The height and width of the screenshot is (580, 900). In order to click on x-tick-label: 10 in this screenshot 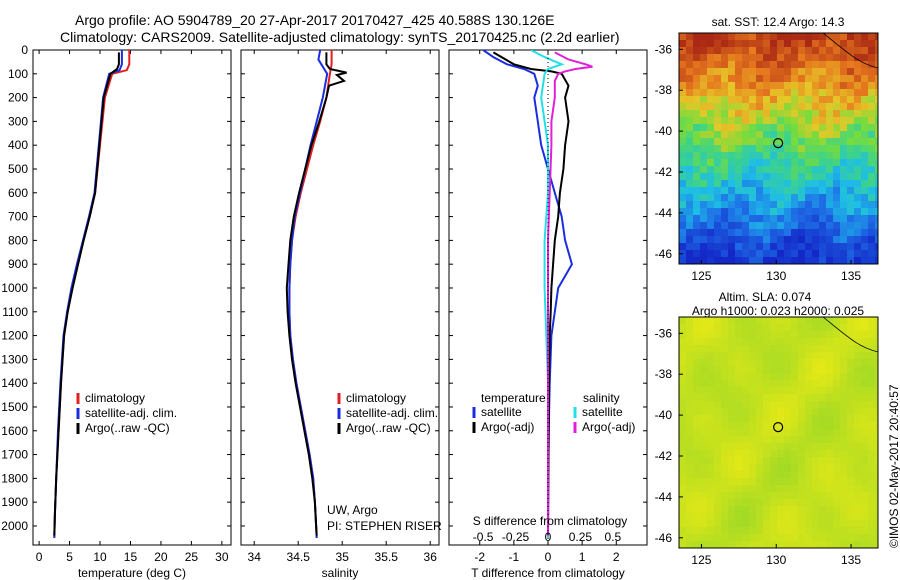, I will do `click(100, 557)`.